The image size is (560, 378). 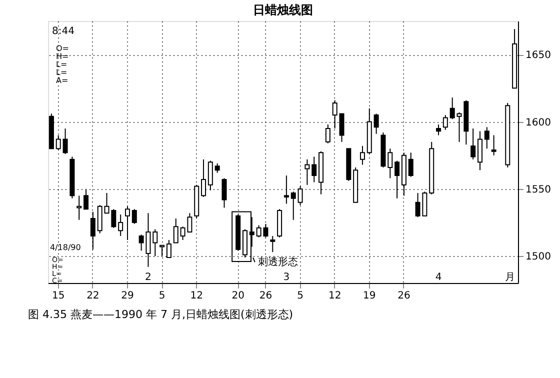 What do you see at coordinates (283, 10) in the screenshot?
I see `chart-title: 日蜡烛线图` at bounding box center [283, 10].